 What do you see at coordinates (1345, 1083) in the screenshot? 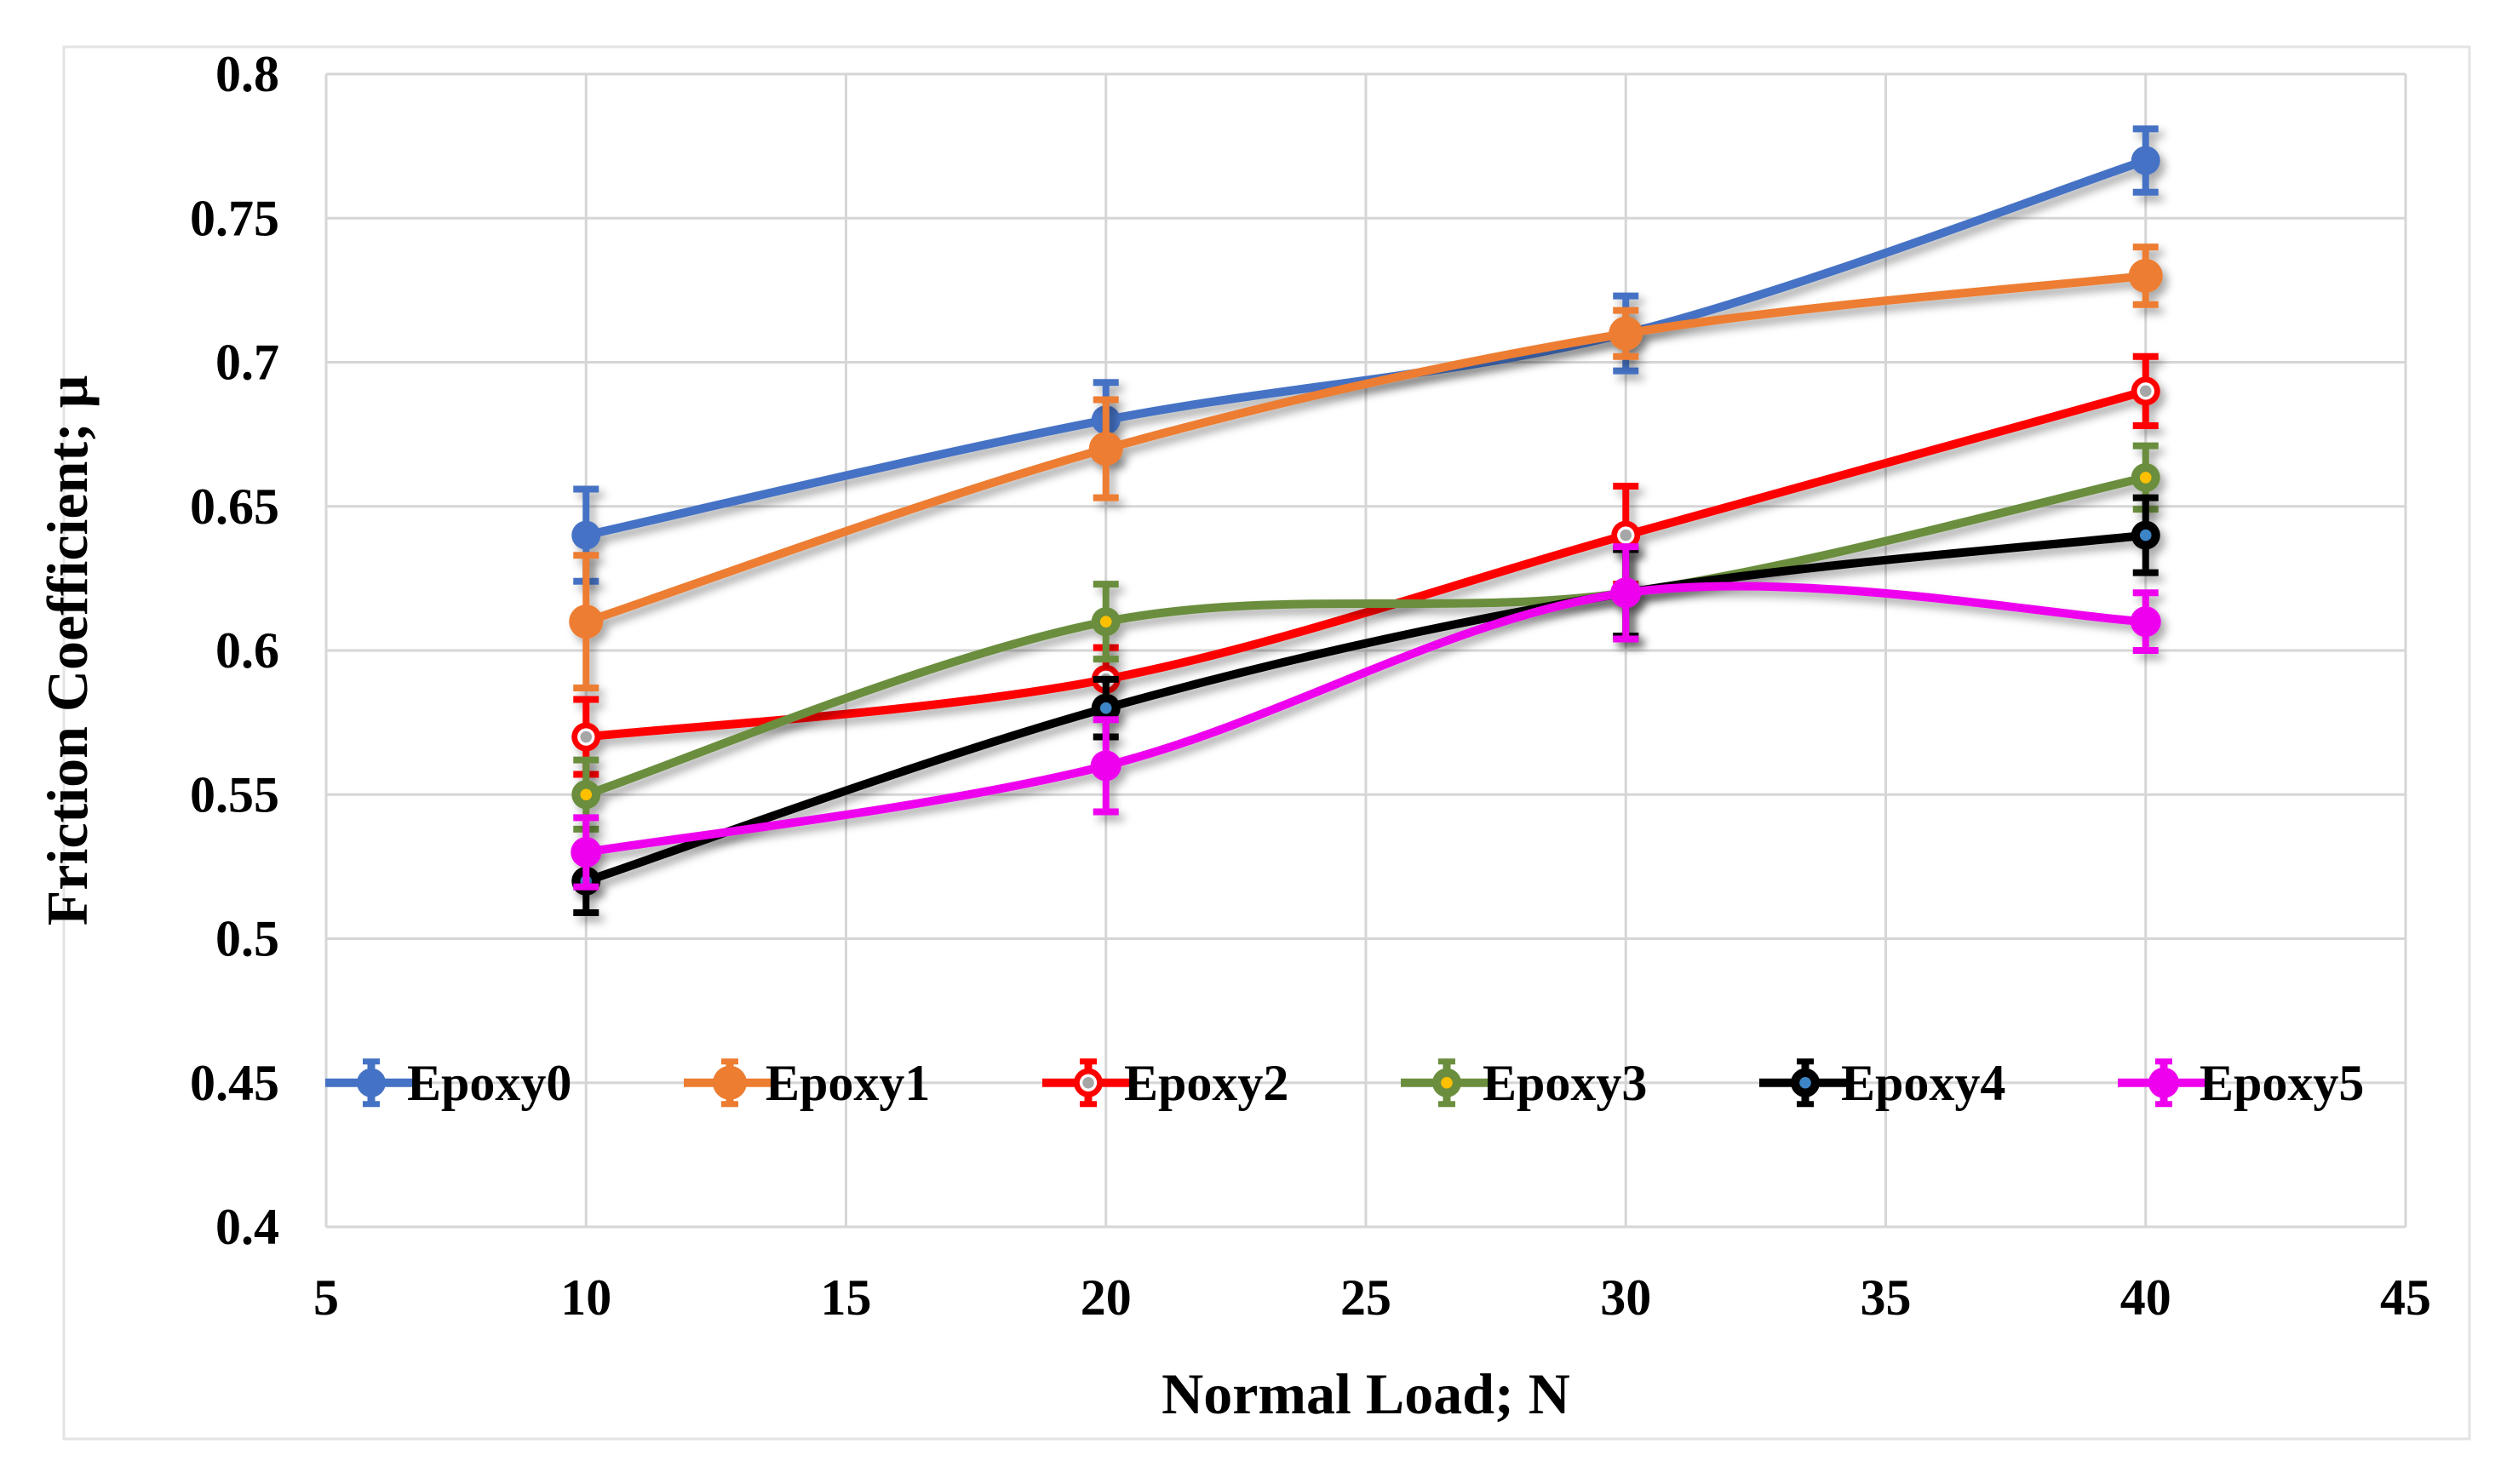
I see `legend: Epoxy0 Epoxy1 Epoxy2 Epoxy3 Epoxy4 Epoxy5` at bounding box center [1345, 1083].